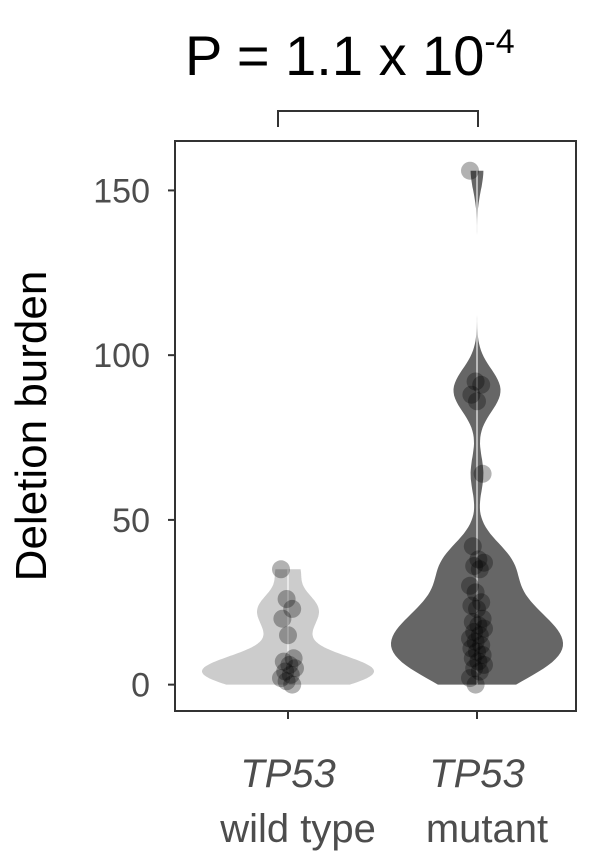 The height and width of the screenshot is (866, 593). Describe the element at coordinates (499, 42) in the screenshot. I see `title-exponent: -4` at that location.